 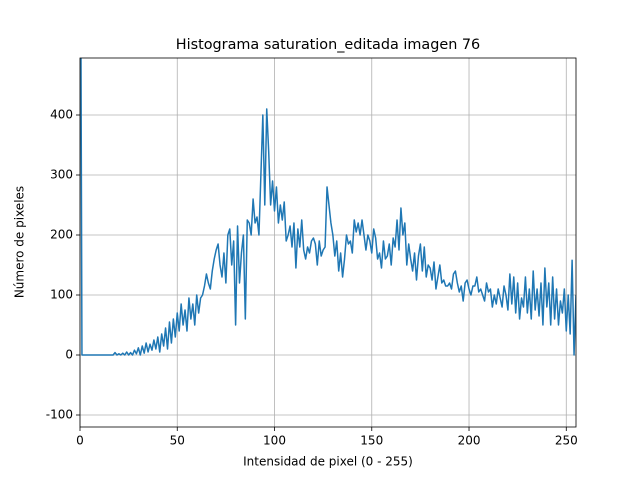 What do you see at coordinates (20, 242) in the screenshot?
I see `y-axis-label: Número de pixeles` at bounding box center [20, 242].